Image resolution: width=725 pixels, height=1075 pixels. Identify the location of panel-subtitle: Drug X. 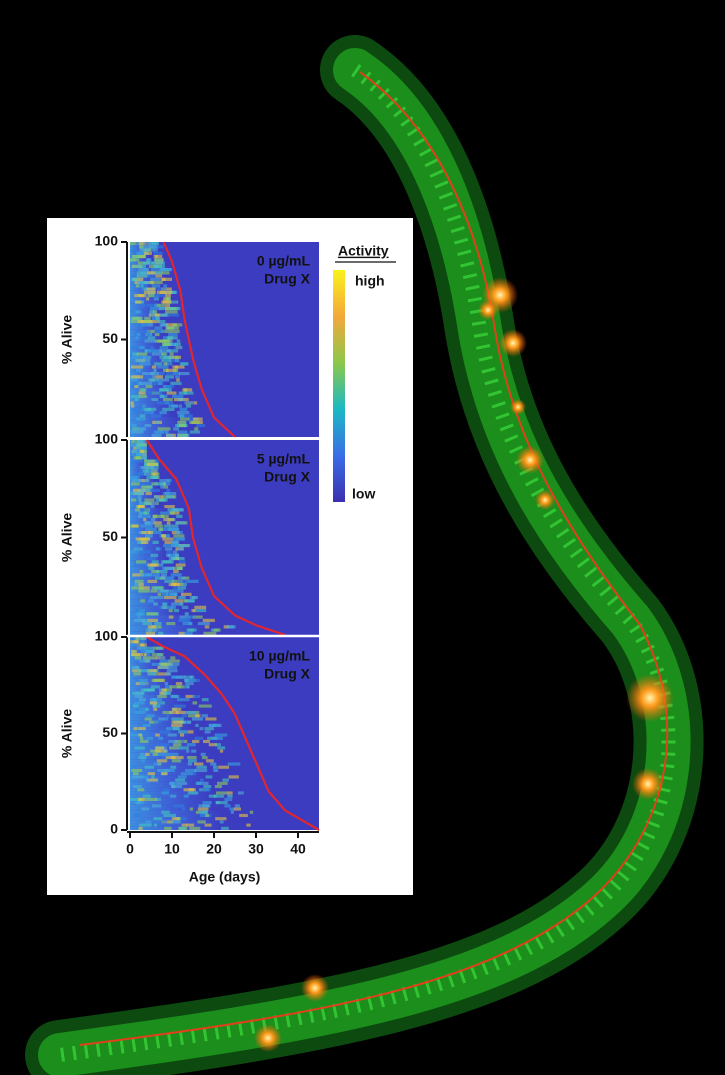
(287, 477).